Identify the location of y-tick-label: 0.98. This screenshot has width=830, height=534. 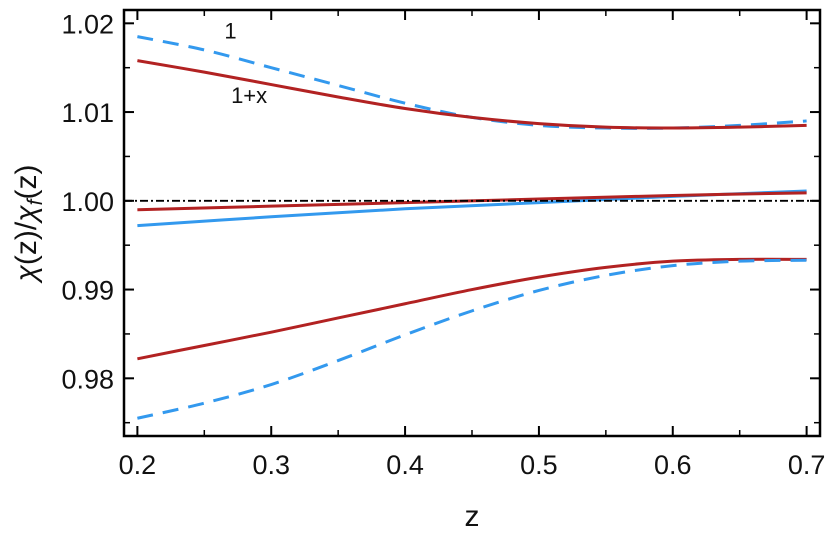
(87, 379).